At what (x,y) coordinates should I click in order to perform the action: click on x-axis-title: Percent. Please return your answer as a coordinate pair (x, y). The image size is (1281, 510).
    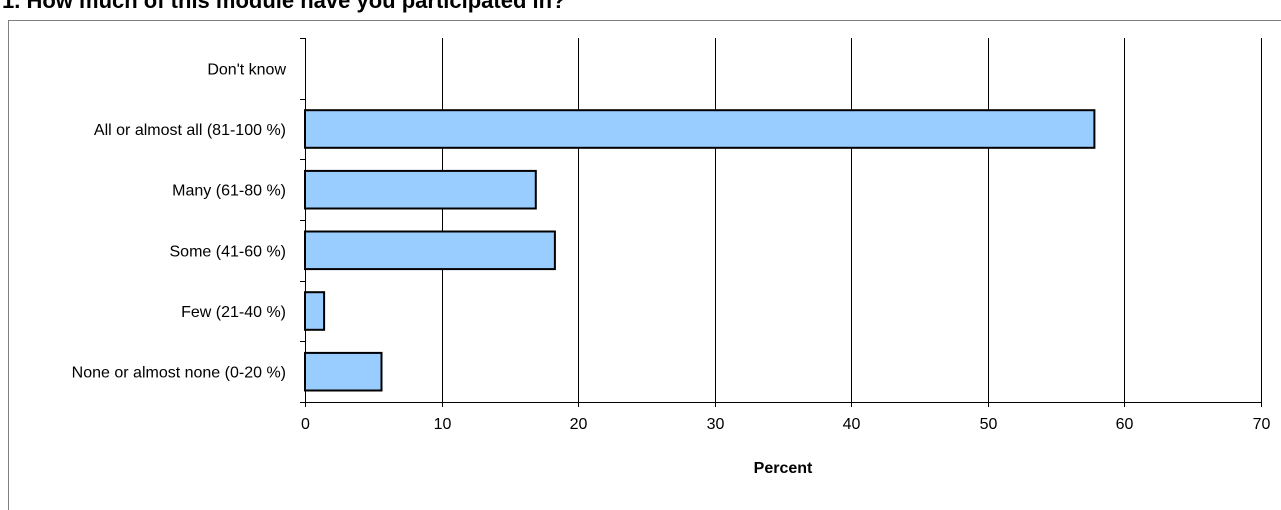
    Looking at the image, I should click on (783, 468).